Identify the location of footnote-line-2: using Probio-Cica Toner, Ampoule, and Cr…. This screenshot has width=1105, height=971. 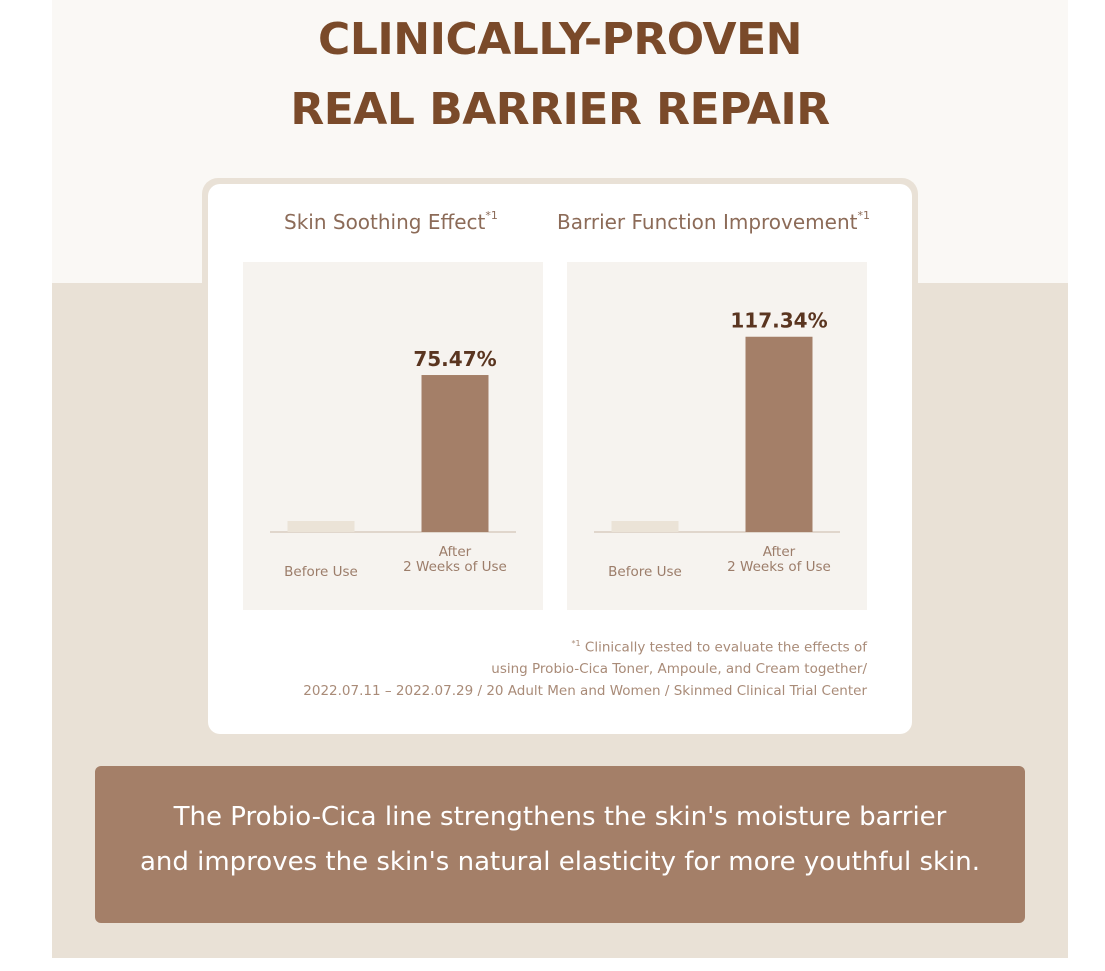
(679, 669).